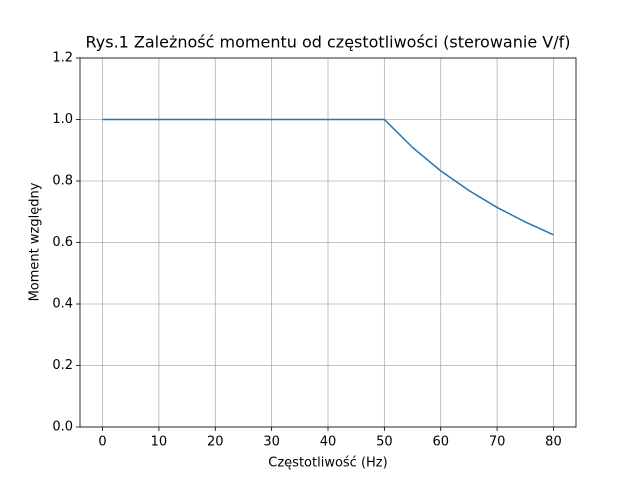 The height and width of the screenshot is (484, 640). What do you see at coordinates (271, 442) in the screenshot?
I see `x-tick-label: 30` at bounding box center [271, 442].